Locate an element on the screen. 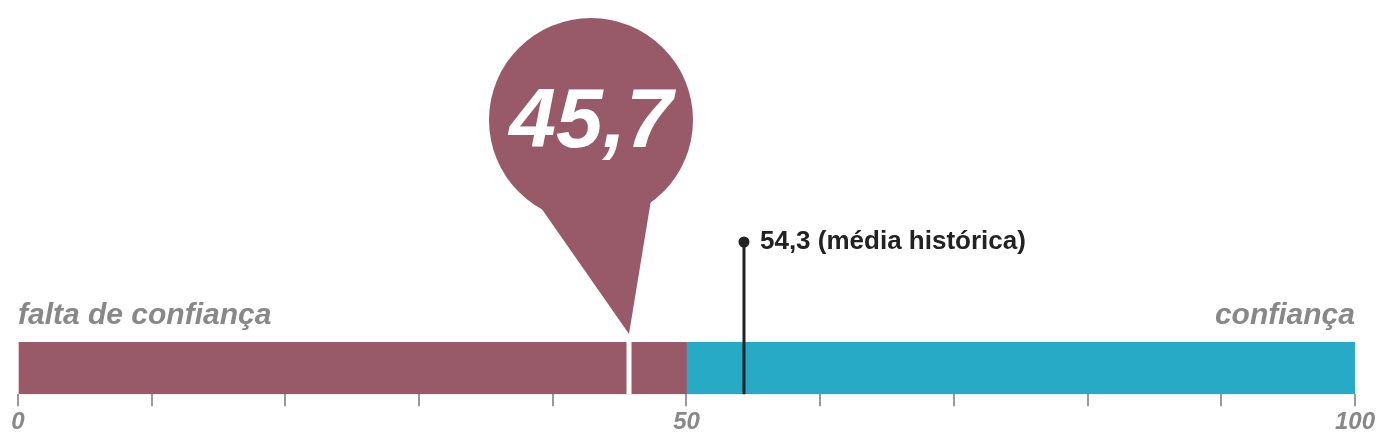 This screenshot has width=1385, height=447. x-tick-label: 50 is located at coordinates (687, 421).